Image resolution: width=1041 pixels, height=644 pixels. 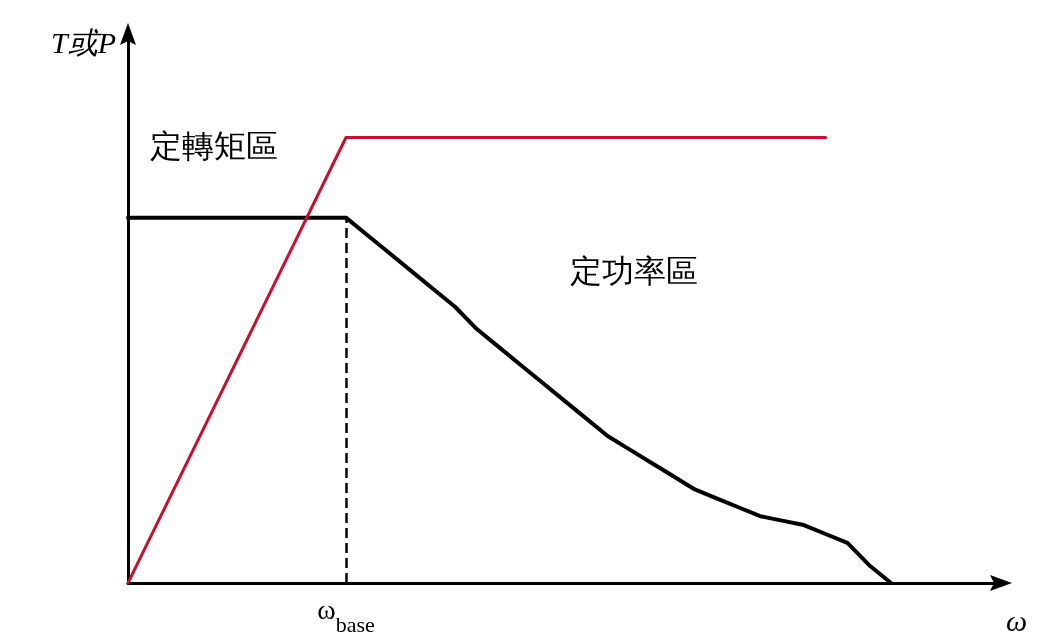 I want to click on y-axis-title: T或P, so click(x=83, y=42).